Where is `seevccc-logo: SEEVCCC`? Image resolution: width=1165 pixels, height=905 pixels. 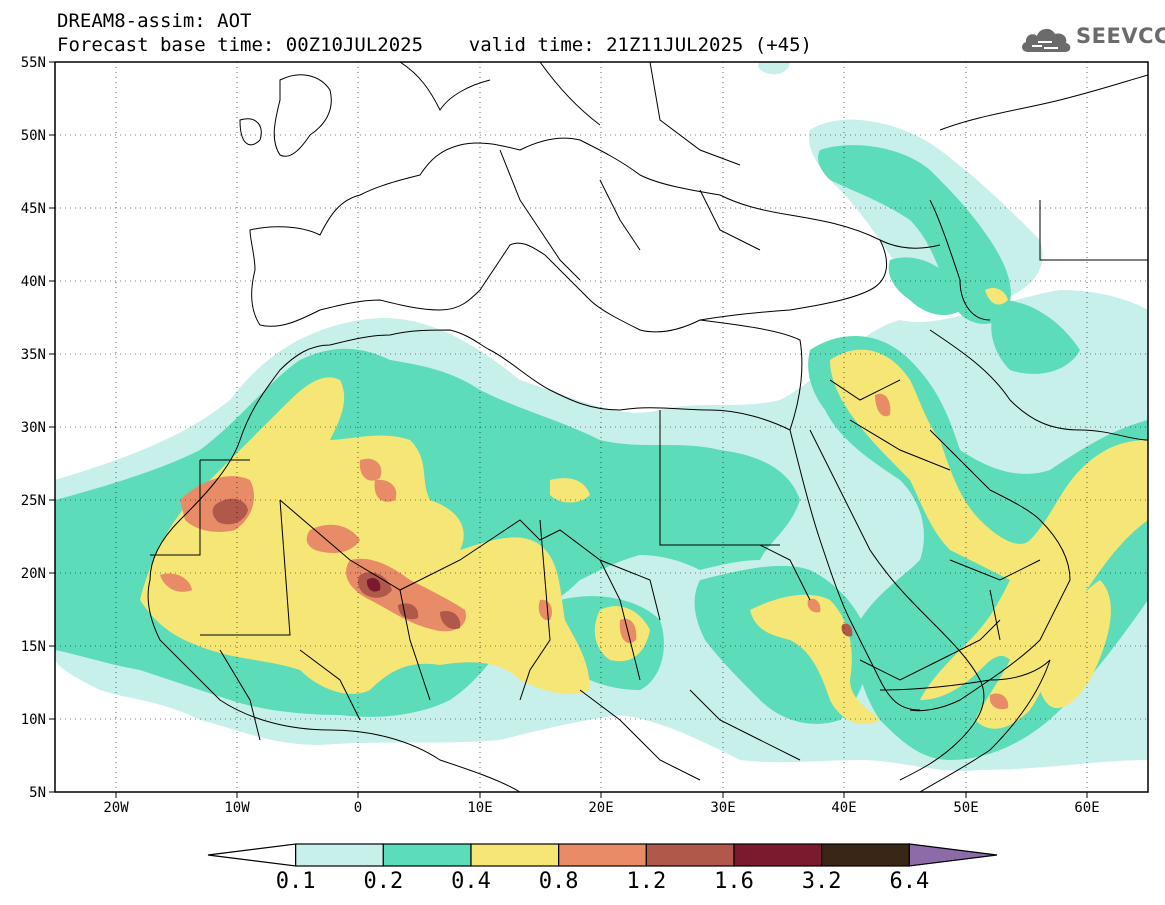
seevccc-logo: SEEVCCC is located at coordinates (1120, 36).